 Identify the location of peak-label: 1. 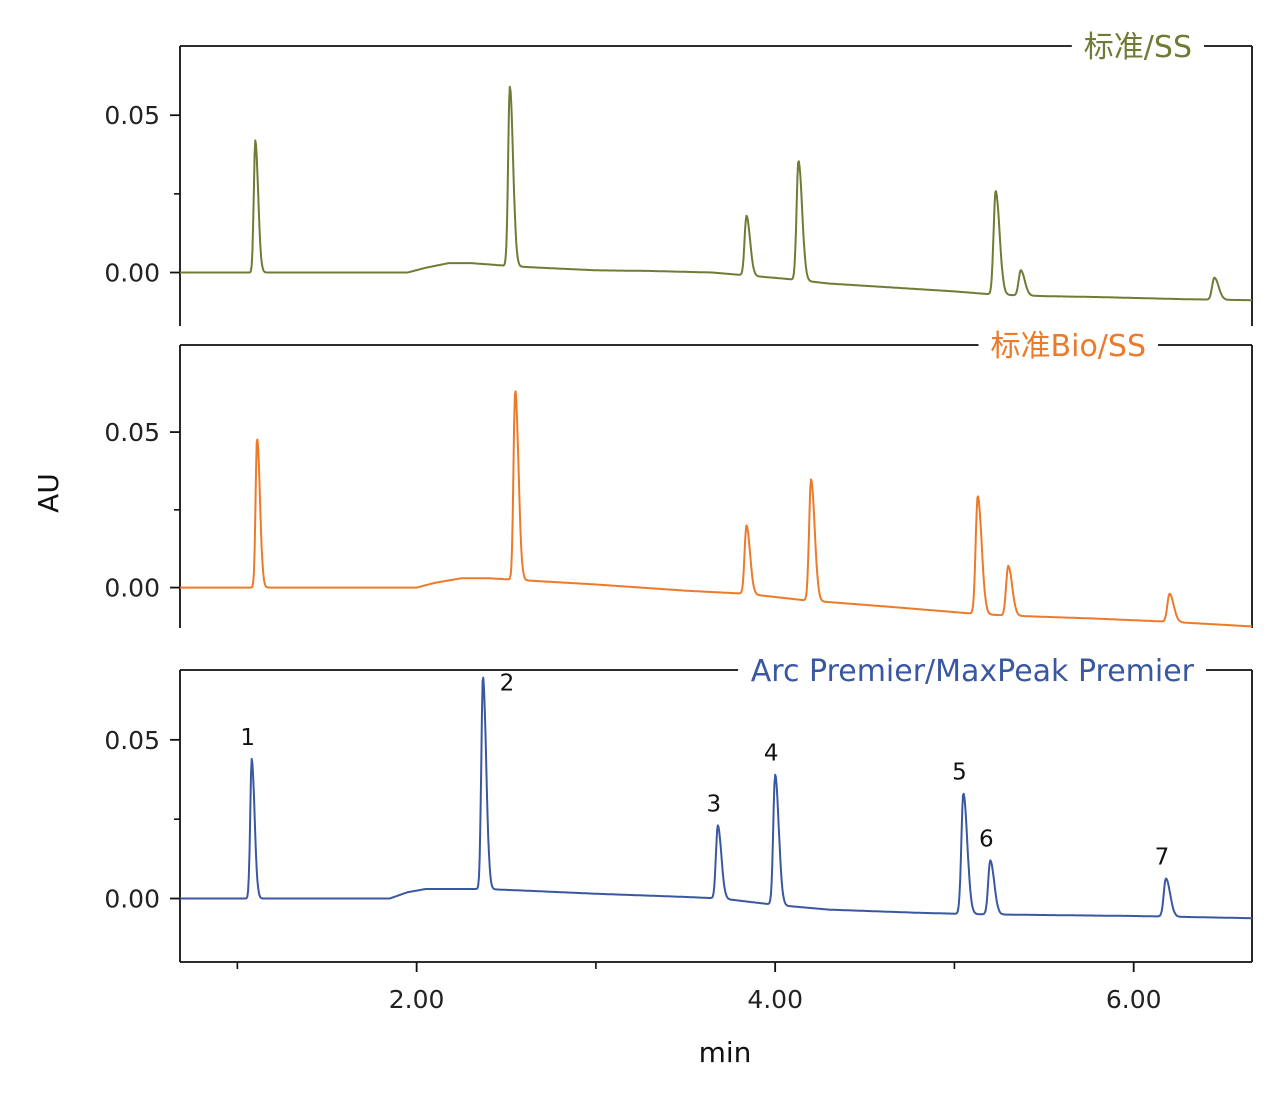
(247, 738).